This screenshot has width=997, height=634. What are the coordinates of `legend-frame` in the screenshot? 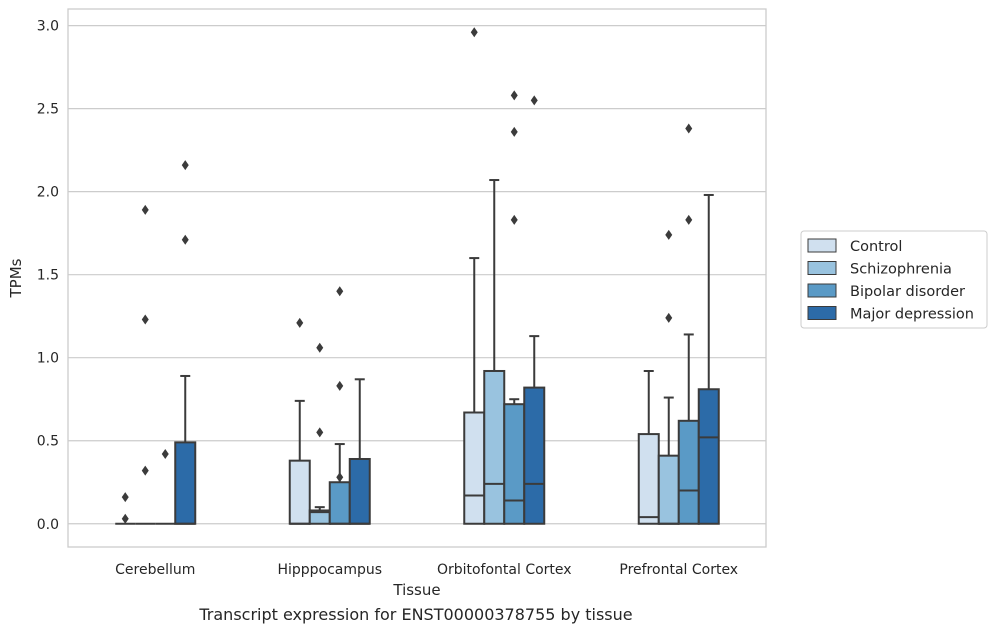 It's located at (894, 279).